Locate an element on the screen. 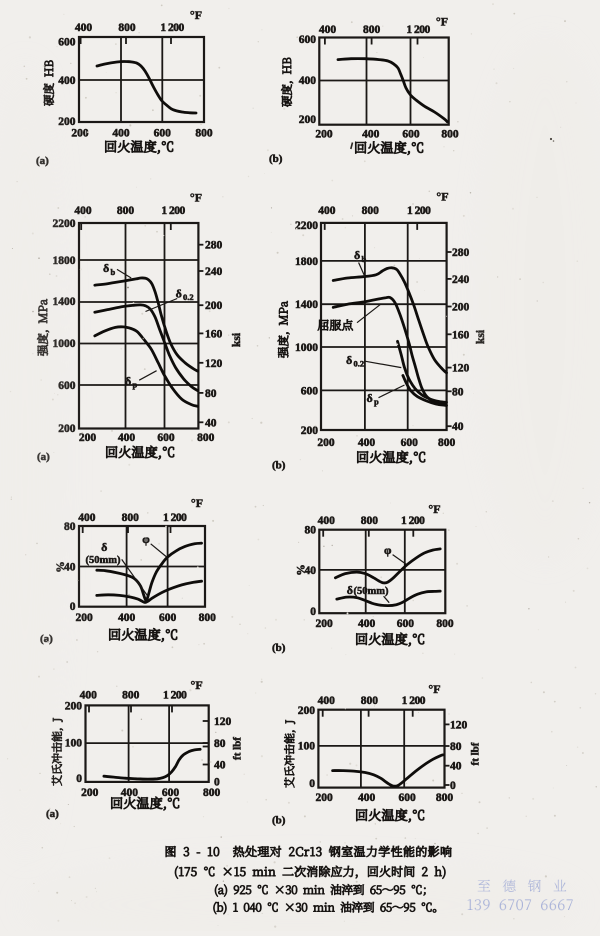 This screenshot has height=936, width=600. svg-text: 160 is located at coordinates (461, 335).